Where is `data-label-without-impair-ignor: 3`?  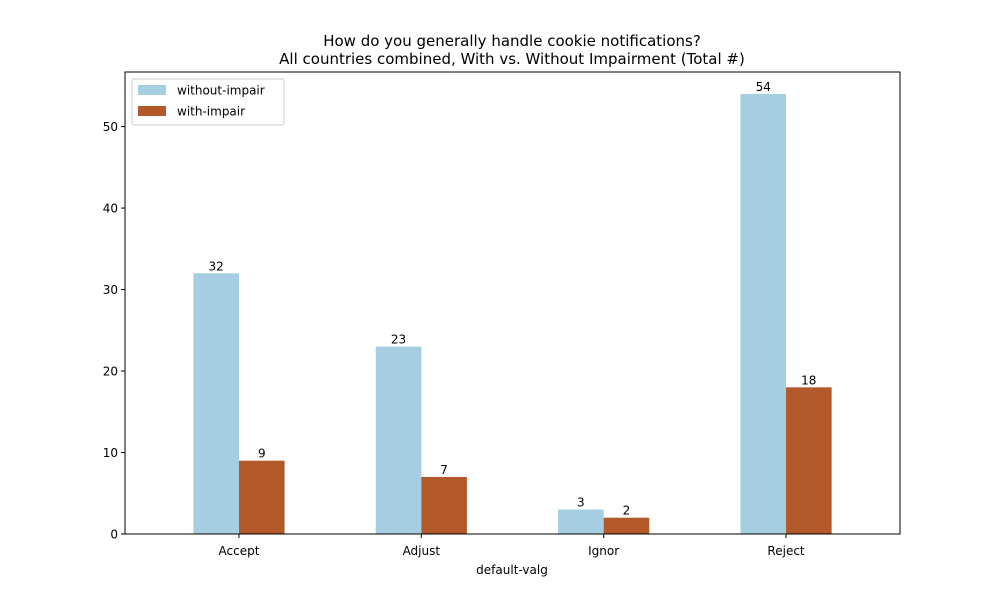 data-label-without-impair-ignor: 3 is located at coordinates (581, 503).